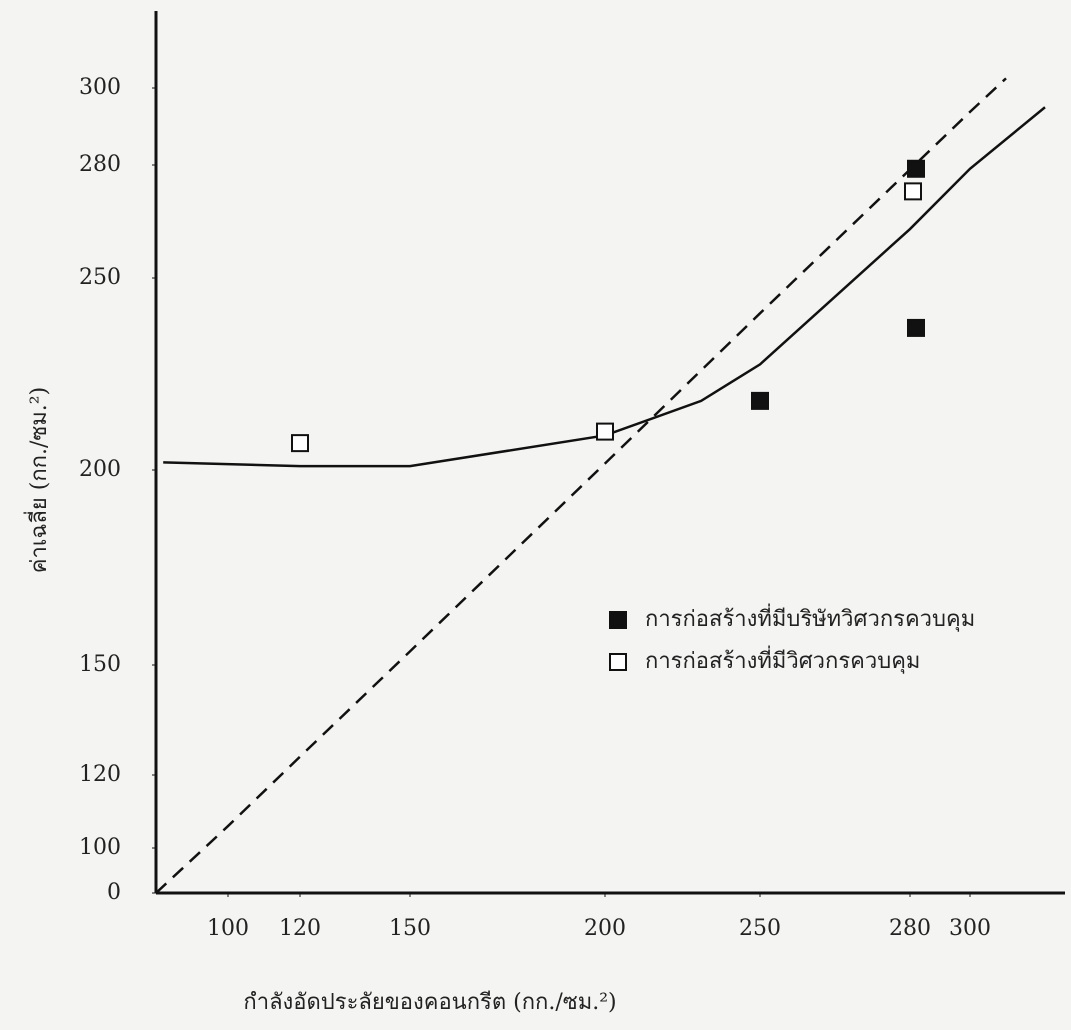 The height and width of the screenshot is (1030, 1071). Describe the element at coordinates (100, 847) in the screenshot. I see `y-tick-label: 100` at that location.